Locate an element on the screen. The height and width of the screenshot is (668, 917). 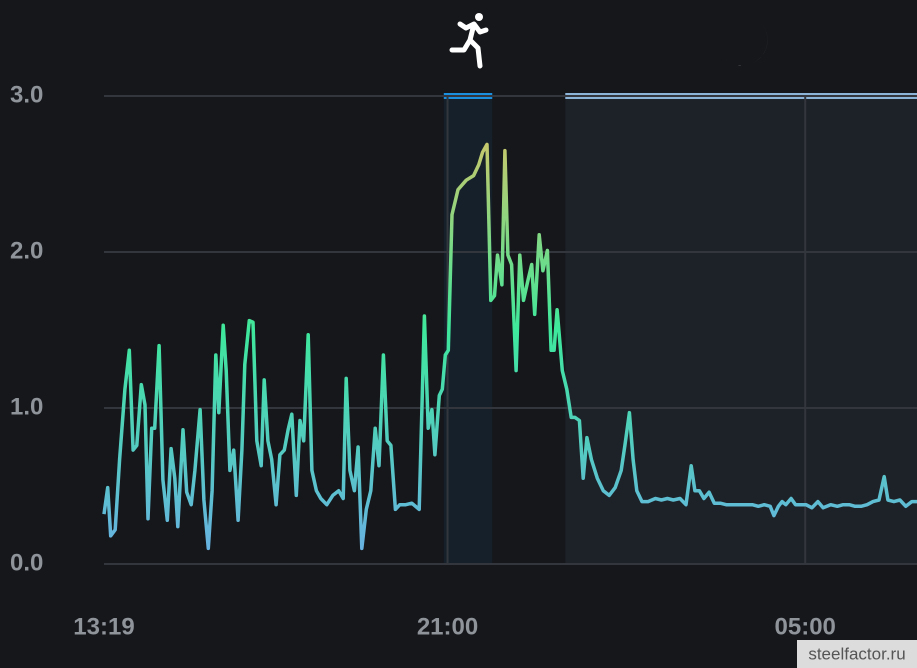
watermark: steelfactor.ru is located at coordinates (856, 653).